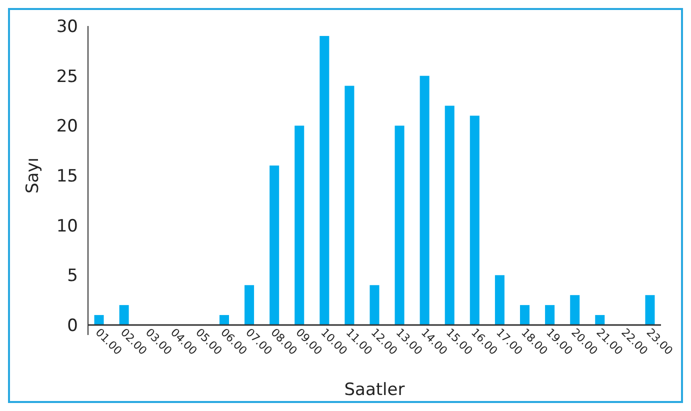 This screenshot has width=691, height=411. I want to click on y-tick-label: 0, so click(72, 326).